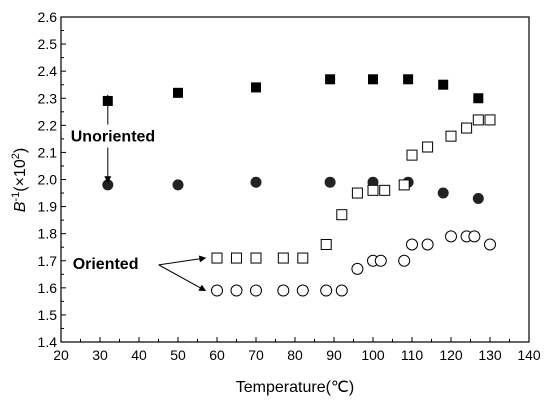 The image size is (552, 403). What do you see at coordinates (20, 175) in the screenshot?
I see `y-axis-title-tail: (×10` at bounding box center [20, 175].